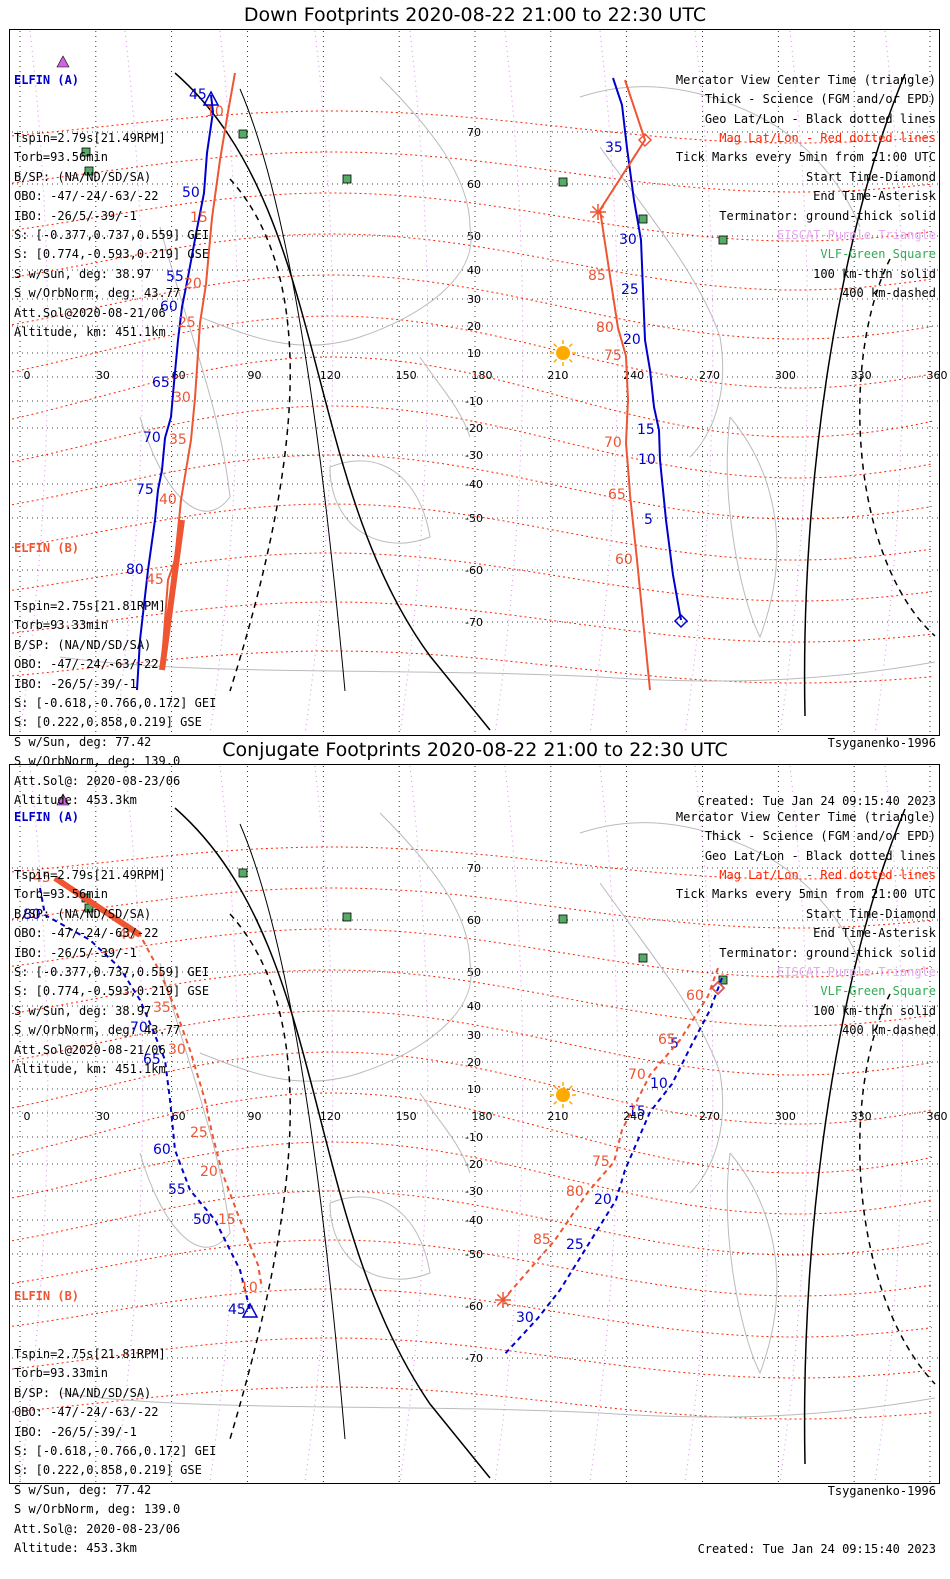  I want to click on legend-item: End Time-Asterisk, so click(874, 196).